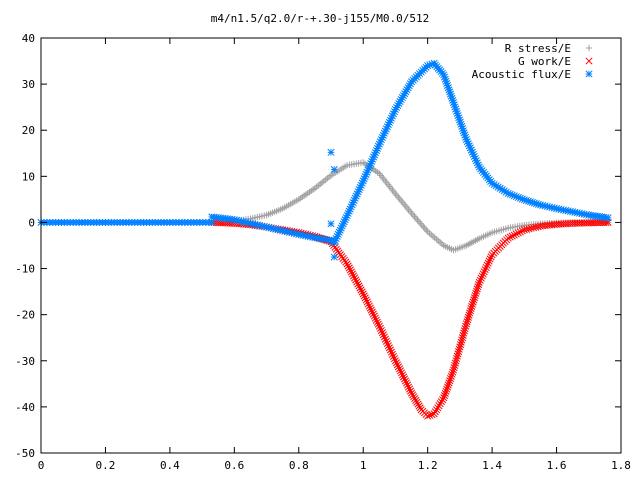 The width and height of the screenshot is (640, 480). Describe the element at coordinates (234, 465) in the screenshot. I see `x-tick-label: 0.6` at that location.